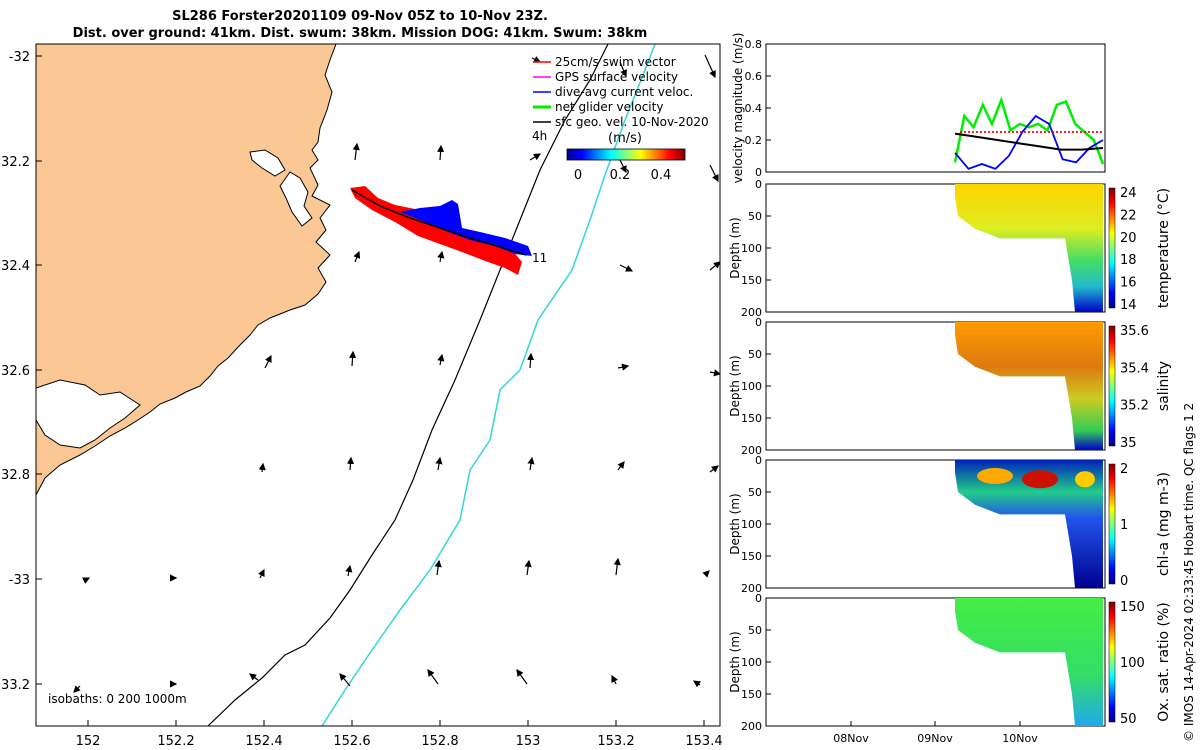 This screenshot has height=750, width=1200. I want to click on glider-track-red, so click(436, 230).